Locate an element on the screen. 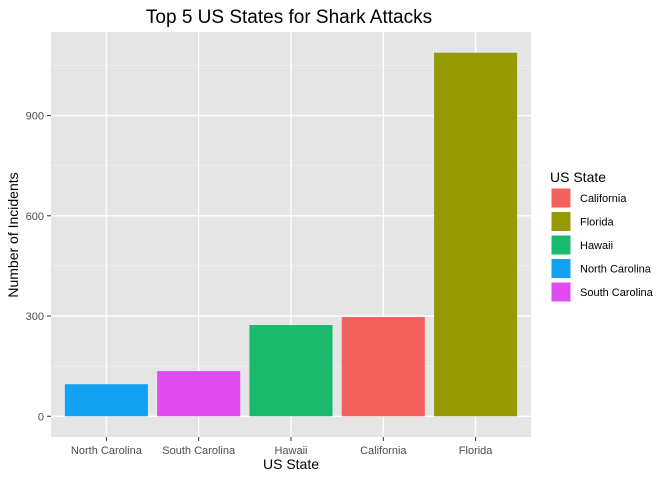 The height and width of the screenshot is (480, 672). legend-label: Florida is located at coordinates (597, 223).